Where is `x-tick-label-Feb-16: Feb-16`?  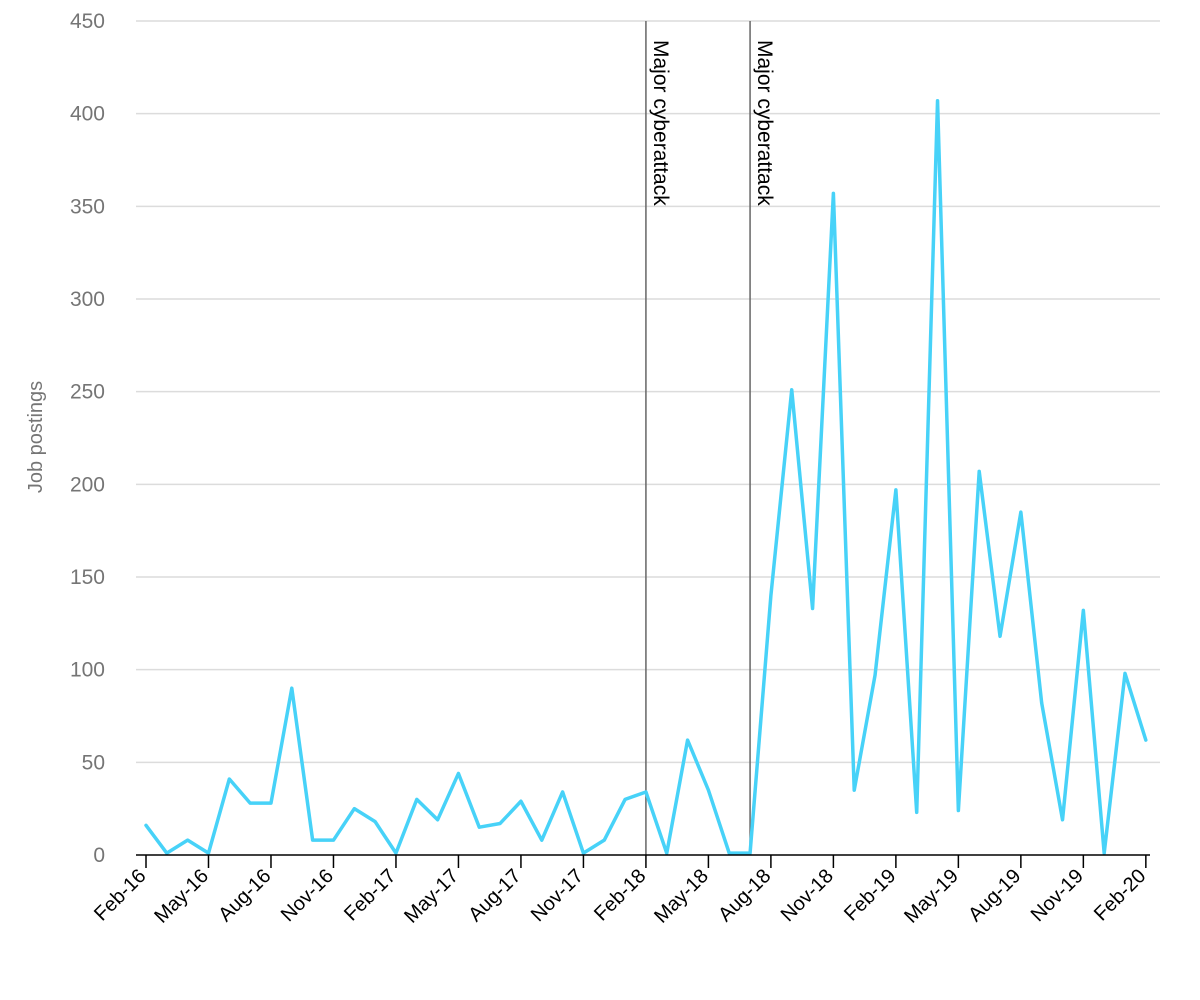
x-tick-label-Feb-16: Feb-16 is located at coordinates (120, 895).